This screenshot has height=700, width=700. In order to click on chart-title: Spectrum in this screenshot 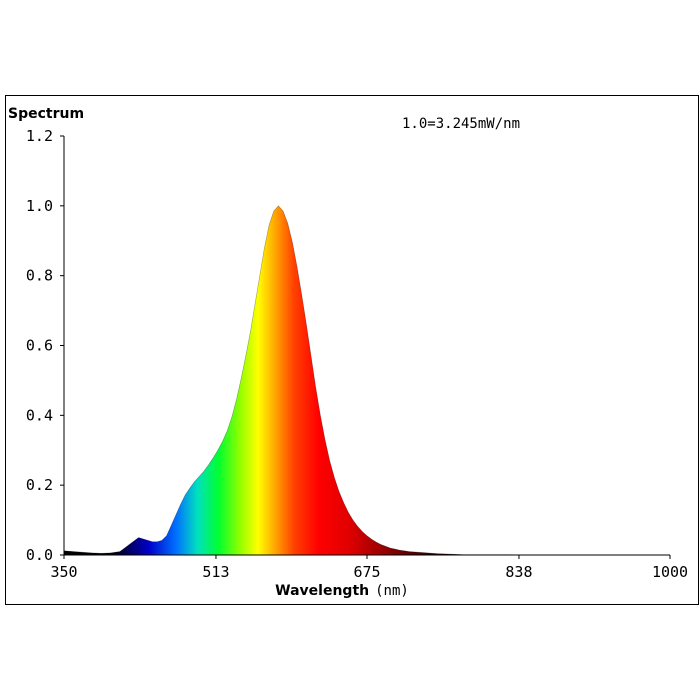, I will do `click(46, 114)`.